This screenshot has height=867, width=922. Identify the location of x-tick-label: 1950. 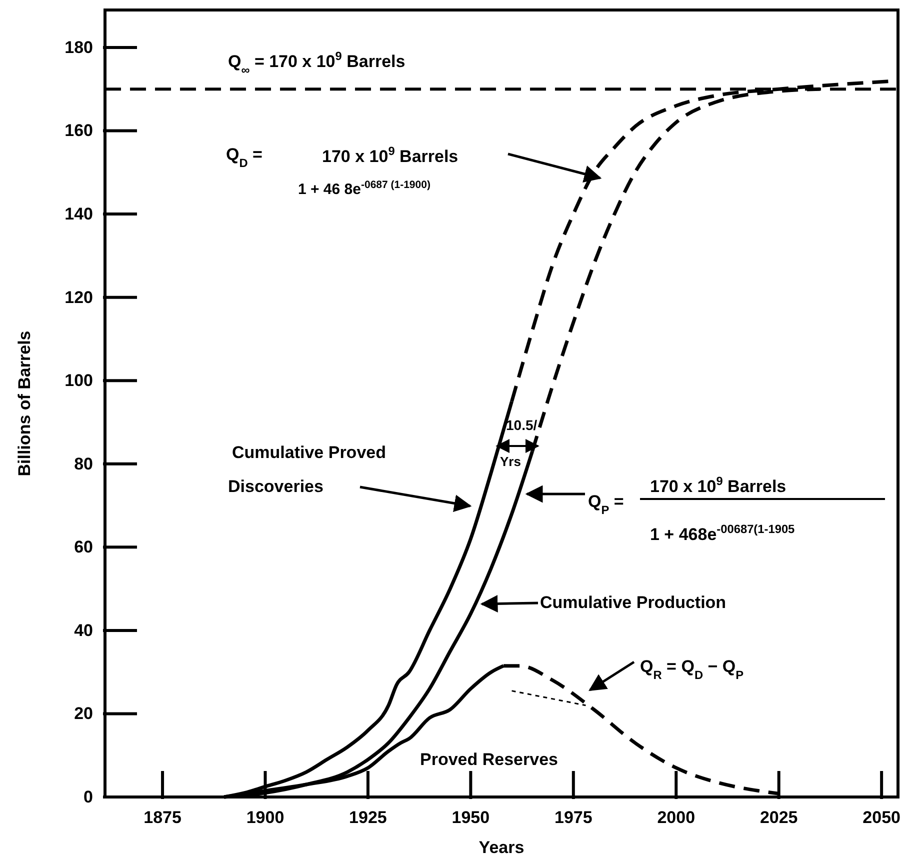
(471, 818).